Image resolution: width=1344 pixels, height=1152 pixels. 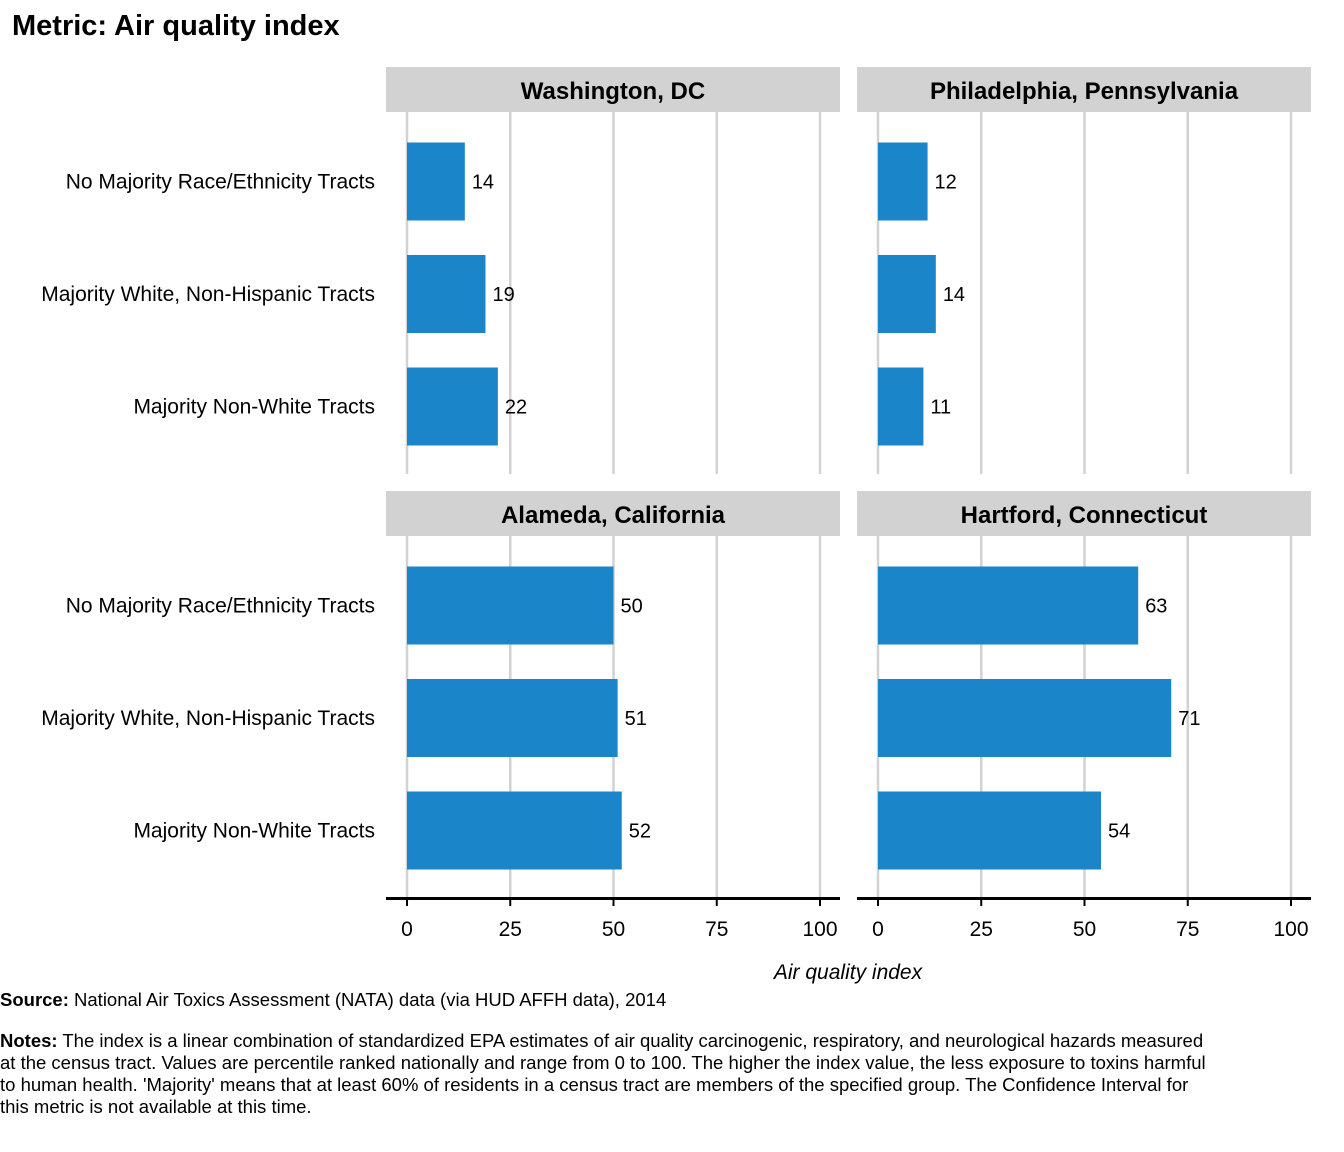 I want to click on data-label: 50, so click(x=632, y=607).